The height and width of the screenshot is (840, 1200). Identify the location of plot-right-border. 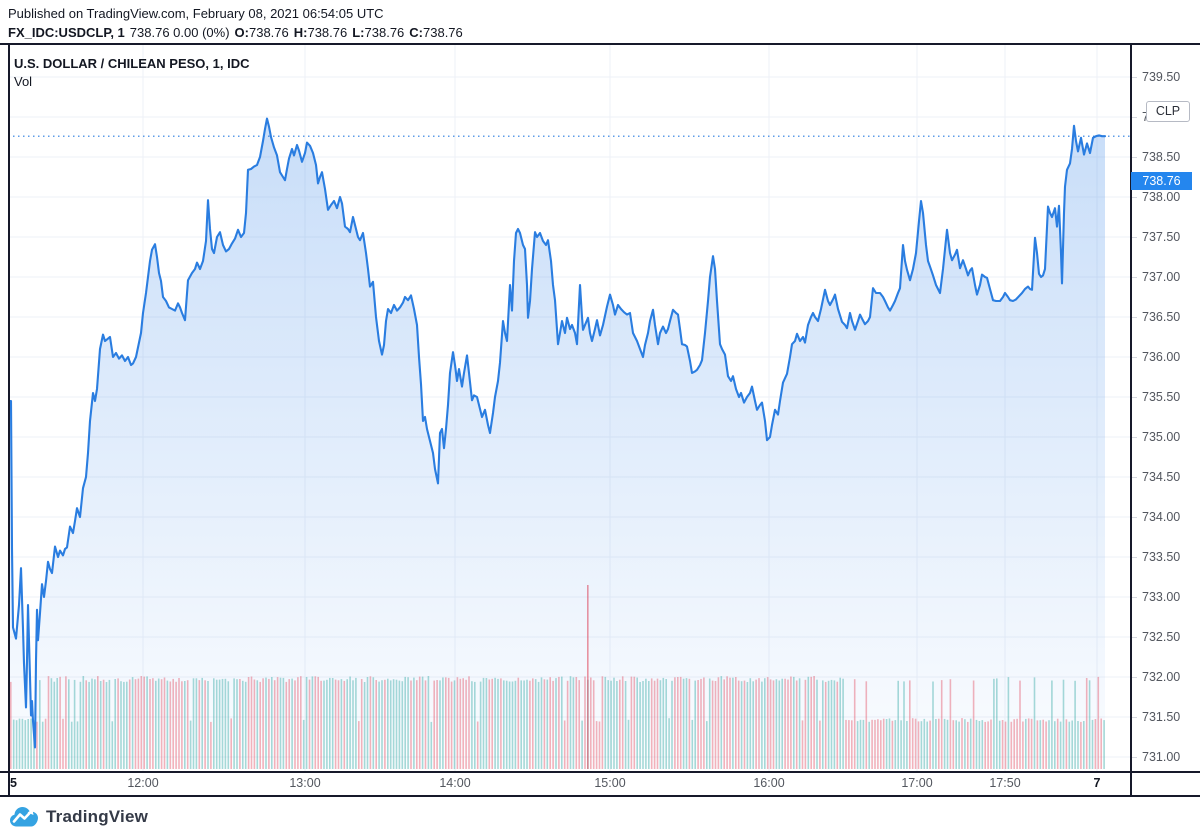
(1131, 421).